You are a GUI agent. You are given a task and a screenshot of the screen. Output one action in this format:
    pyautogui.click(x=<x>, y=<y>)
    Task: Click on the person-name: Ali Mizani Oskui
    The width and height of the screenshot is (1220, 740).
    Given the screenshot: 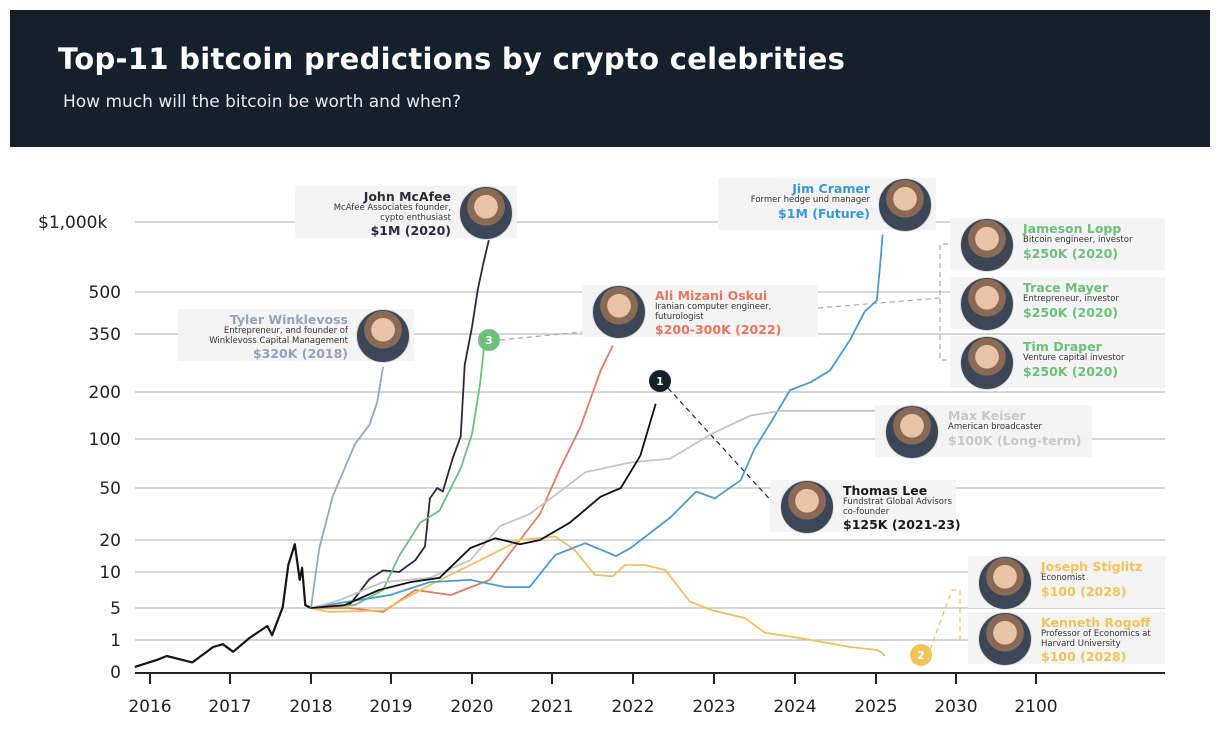 What is the action you would take?
    pyautogui.click(x=711, y=295)
    